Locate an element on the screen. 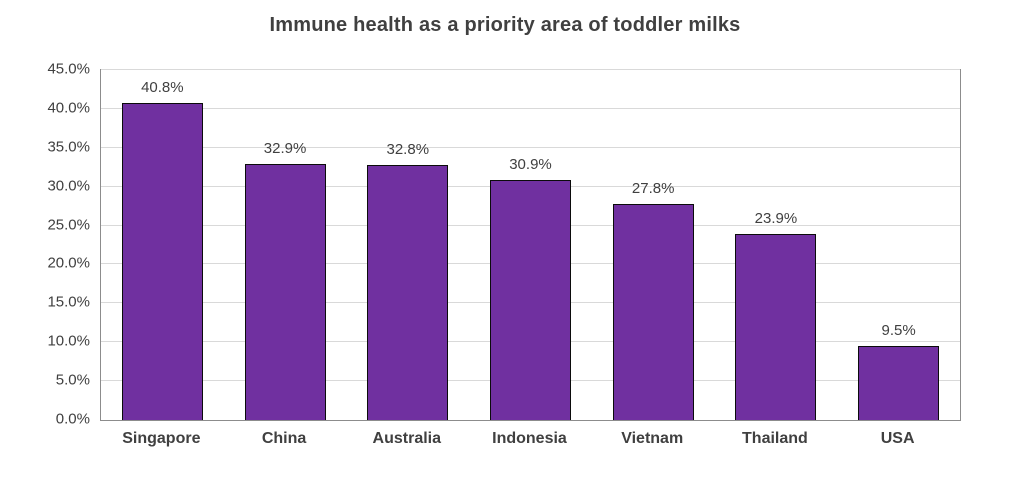 The image size is (1010, 481). x-tick-label-thailand: Thailand is located at coordinates (775, 438).